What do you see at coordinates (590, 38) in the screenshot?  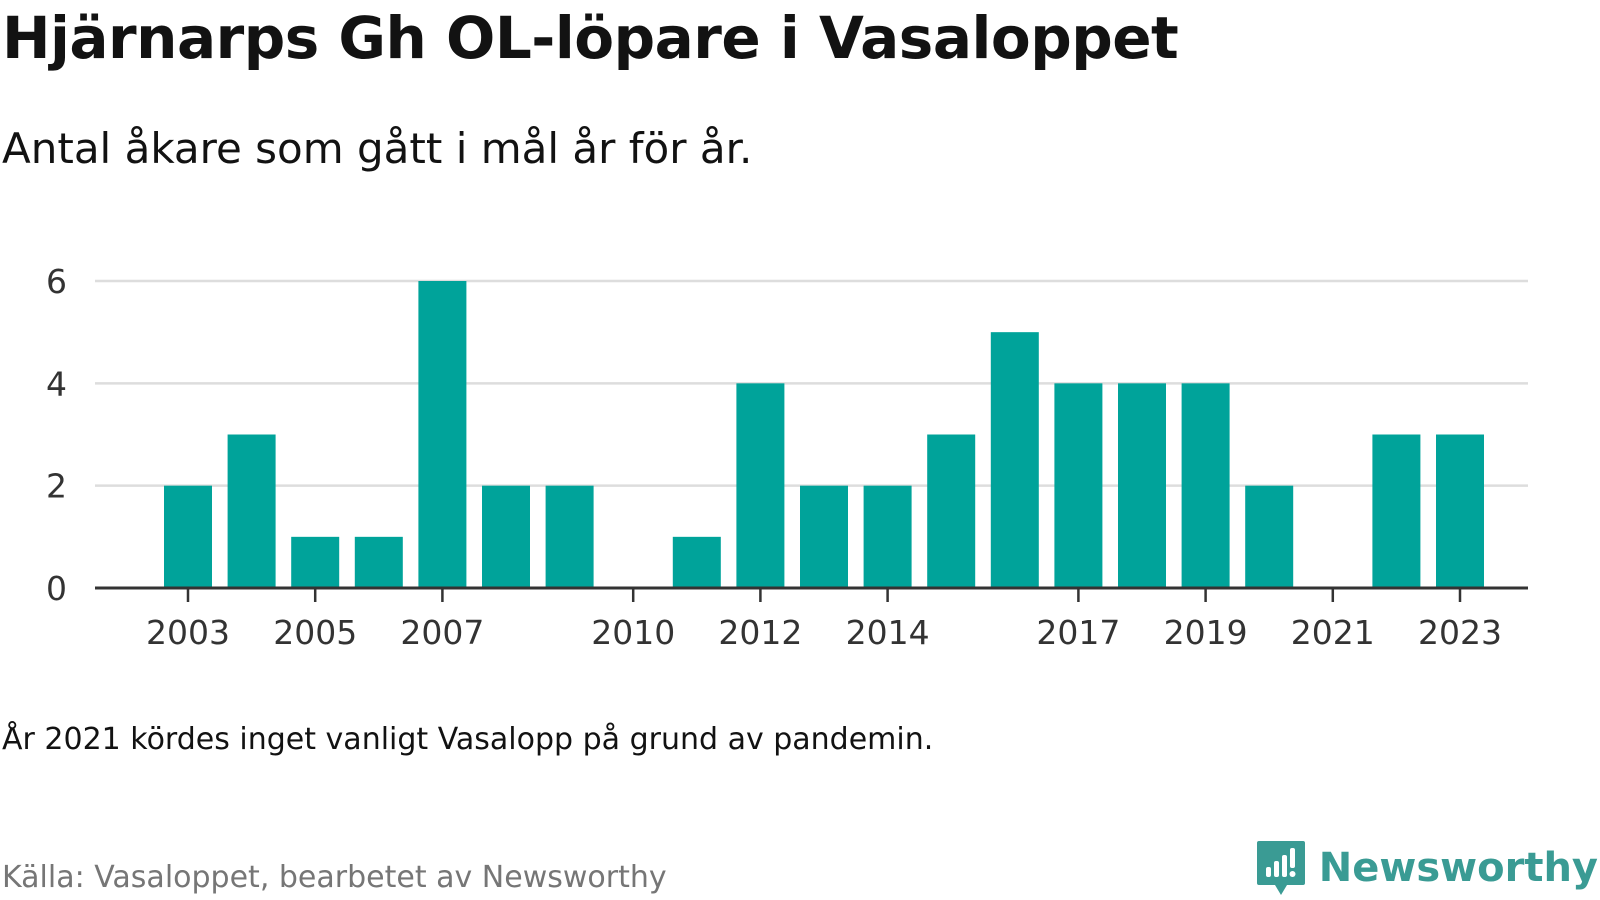 I see `chart-title: Hjärnarps Gh OL-löpare i Vasaloppet` at bounding box center [590, 38].